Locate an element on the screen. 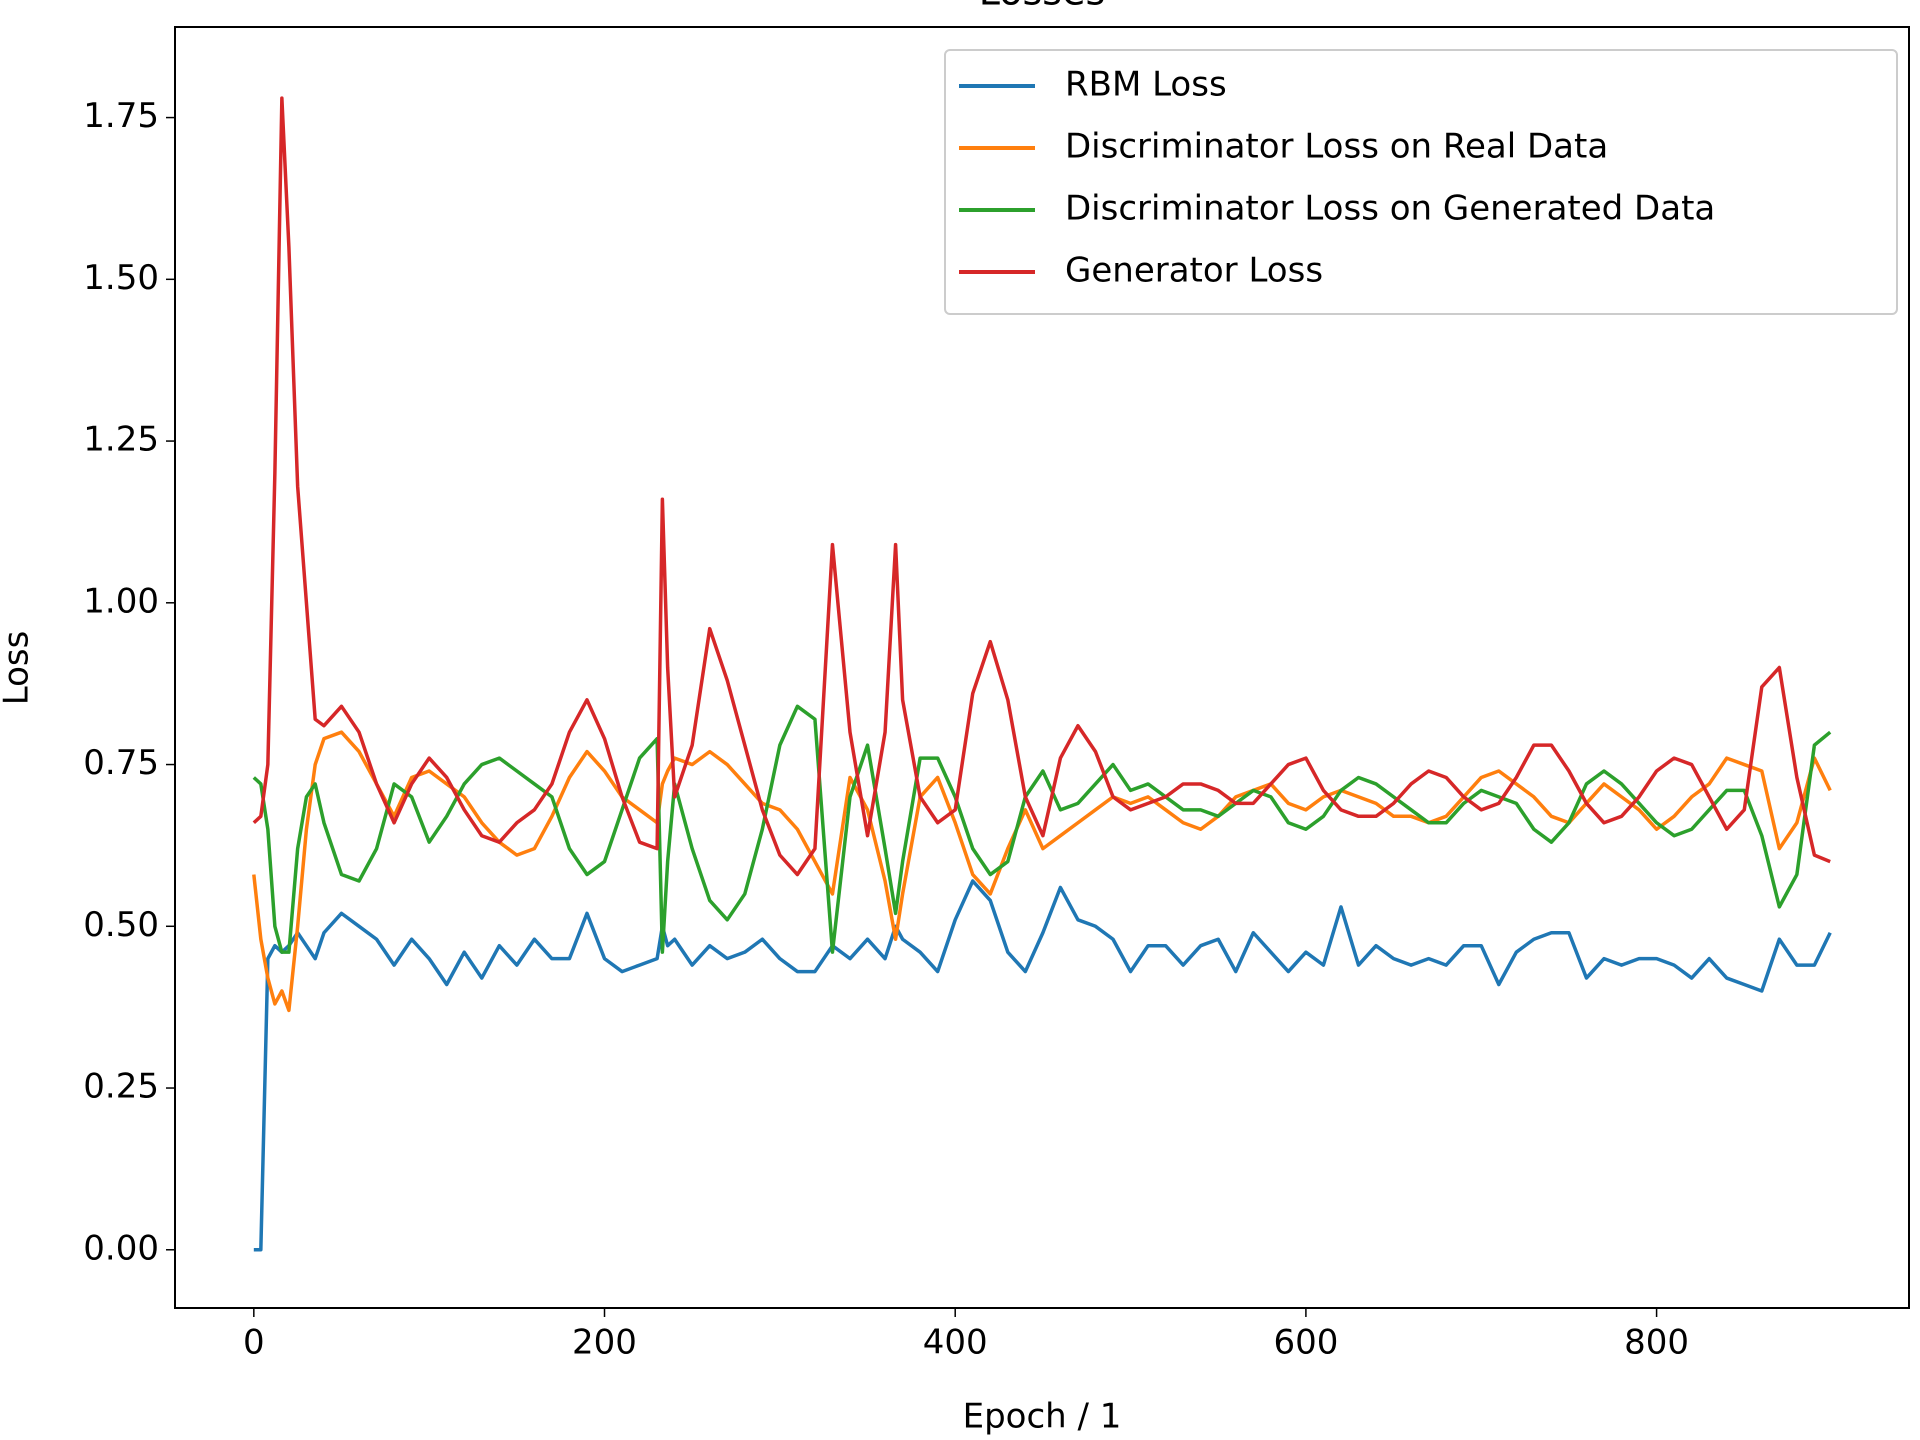 The height and width of the screenshot is (1440, 1920). y-tick-label: 0.50 is located at coordinates (121, 925).